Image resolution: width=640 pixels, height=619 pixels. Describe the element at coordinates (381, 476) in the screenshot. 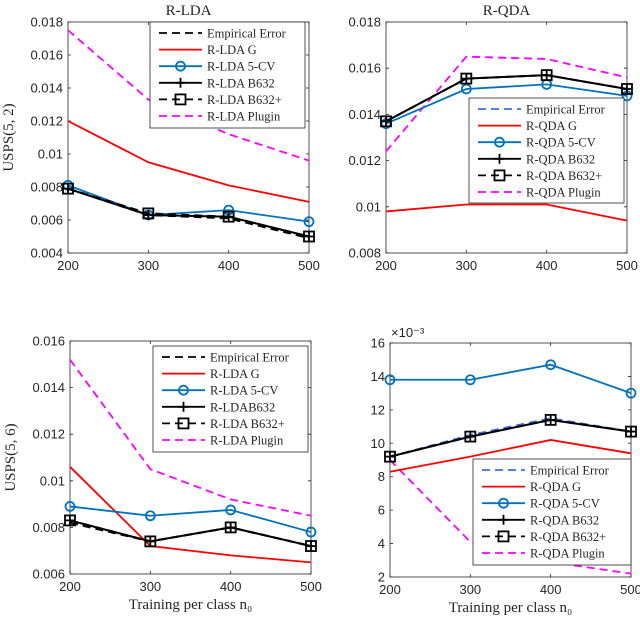

I see `y-tick-label: 8` at that location.